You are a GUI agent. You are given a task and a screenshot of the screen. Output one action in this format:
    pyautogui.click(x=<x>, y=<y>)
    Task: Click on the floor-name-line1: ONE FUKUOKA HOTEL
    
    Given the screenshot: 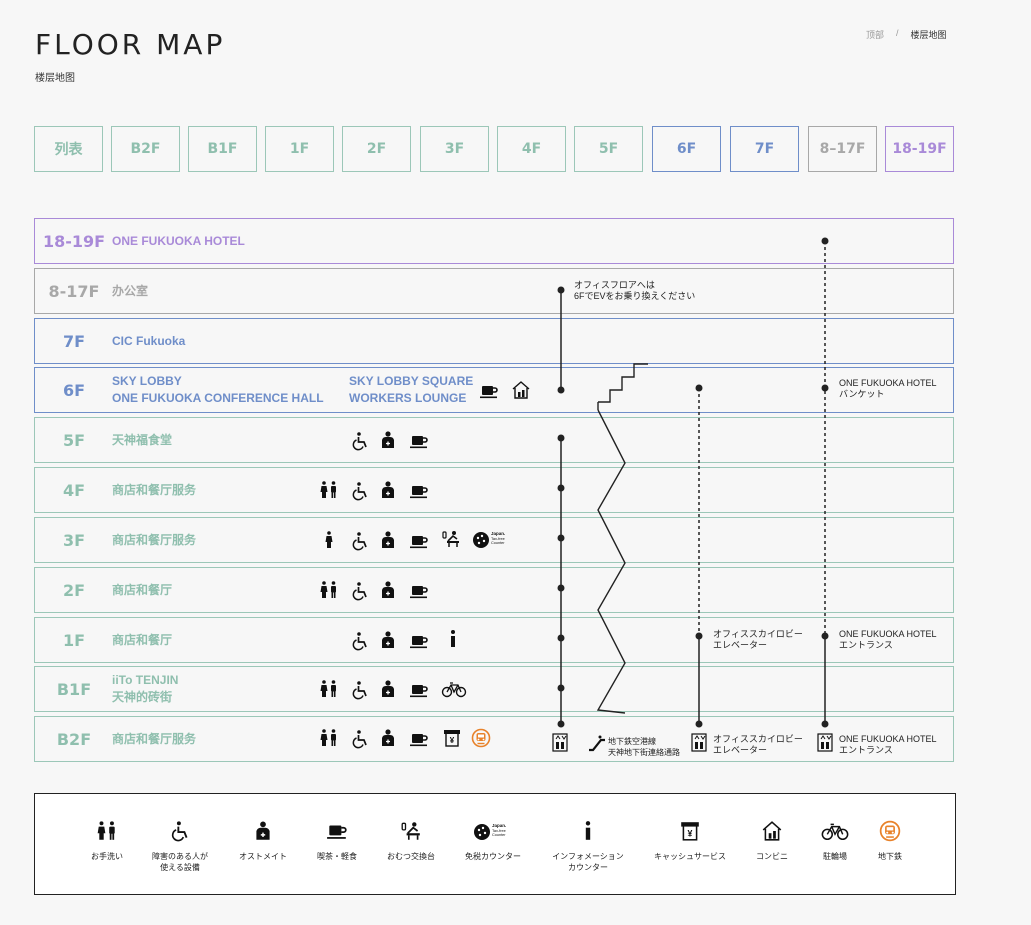 What is the action you would take?
    pyautogui.click(x=178, y=240)
    